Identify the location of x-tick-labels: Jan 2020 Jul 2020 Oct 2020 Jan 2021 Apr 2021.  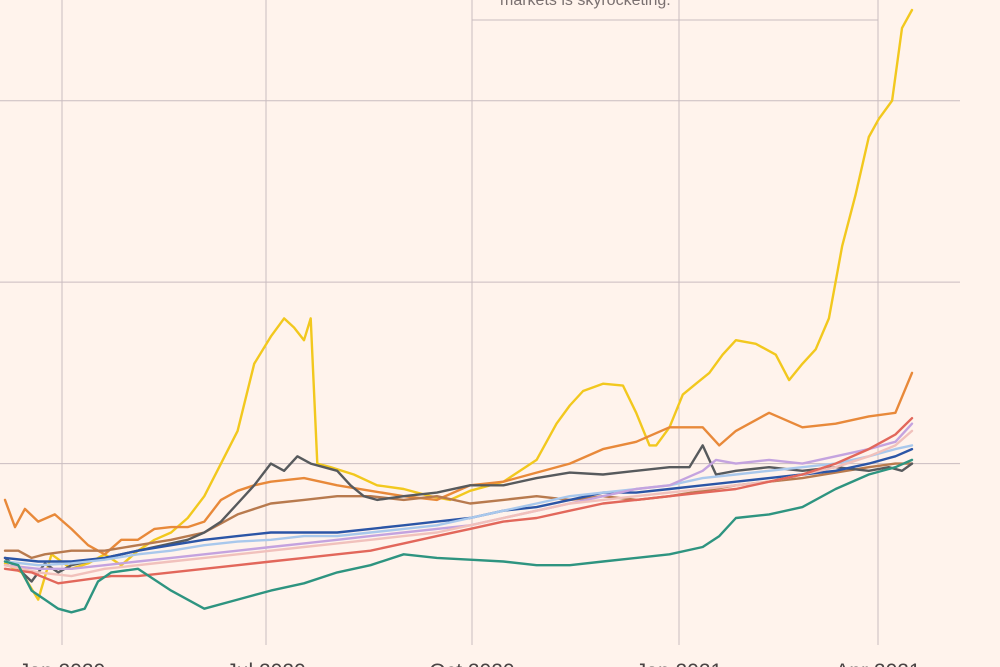
(470, 663).